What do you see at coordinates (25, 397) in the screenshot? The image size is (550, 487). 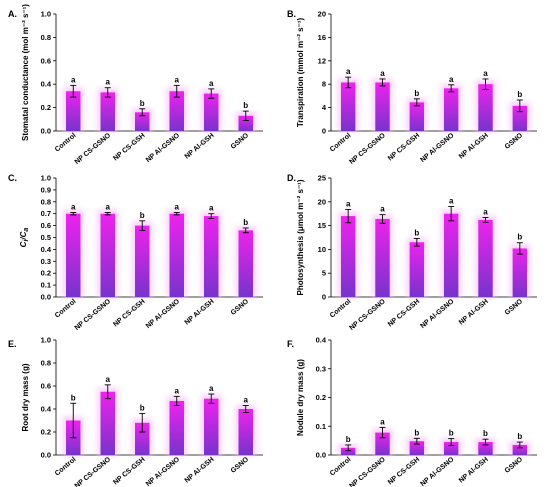 I see `y-axis-label: Root dry mass (g)` at bounding box center [25, 397].